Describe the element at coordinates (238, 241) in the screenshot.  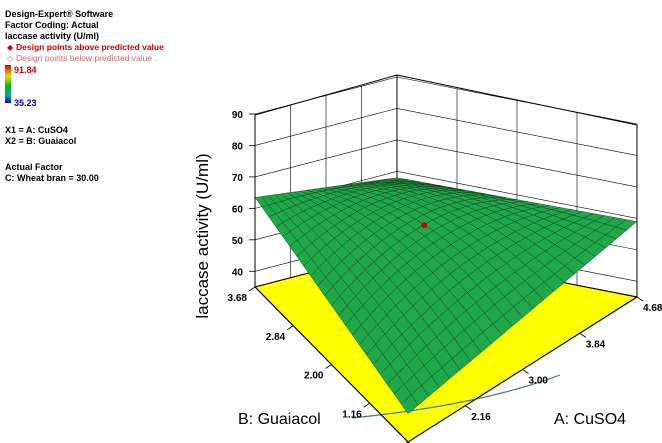
I see `z-tick-label: 50` at that location.